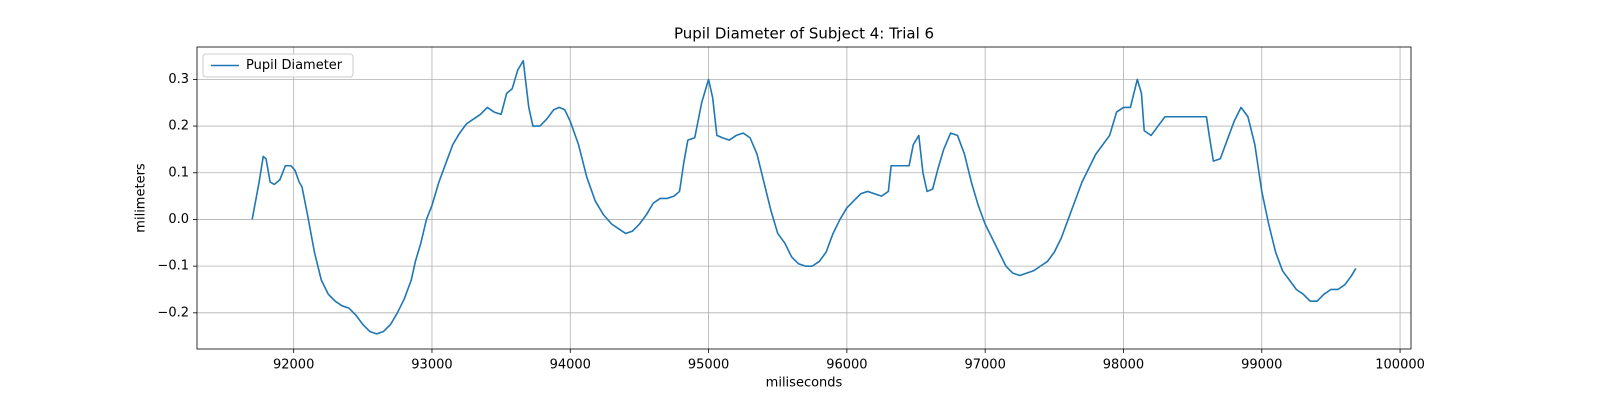 This screenshot has width=1600, height=400. What do you see at coordinates (804, 34) in the screenshot?
I see `chart-title: Pupil Diameter of Subject 4: Trial 6` at bounding box center [804, 34].